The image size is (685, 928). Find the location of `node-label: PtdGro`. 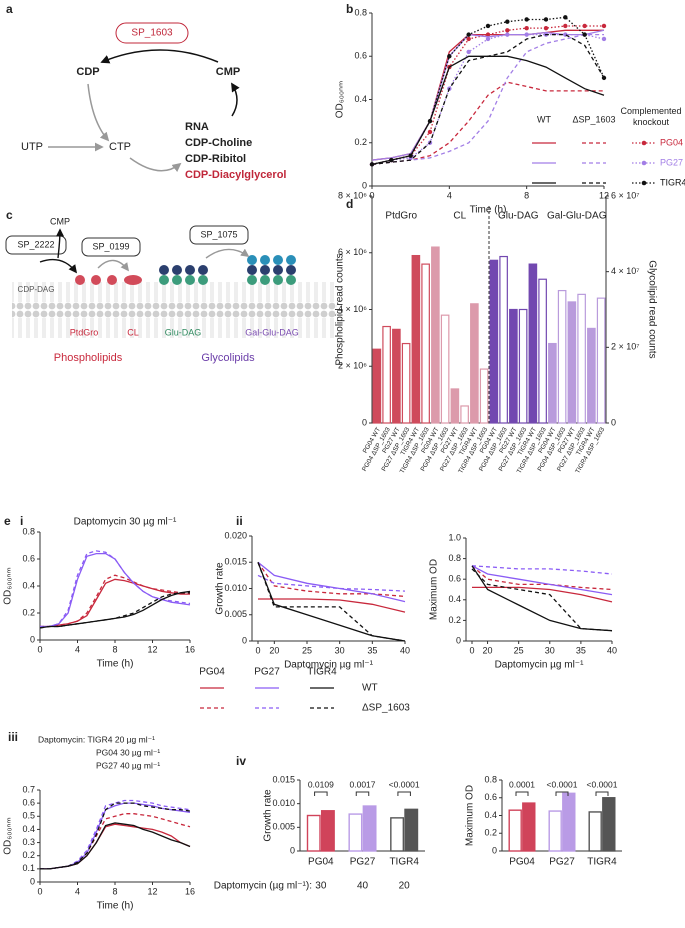

node-label: PtdGro is located at coordinates (84, 332).